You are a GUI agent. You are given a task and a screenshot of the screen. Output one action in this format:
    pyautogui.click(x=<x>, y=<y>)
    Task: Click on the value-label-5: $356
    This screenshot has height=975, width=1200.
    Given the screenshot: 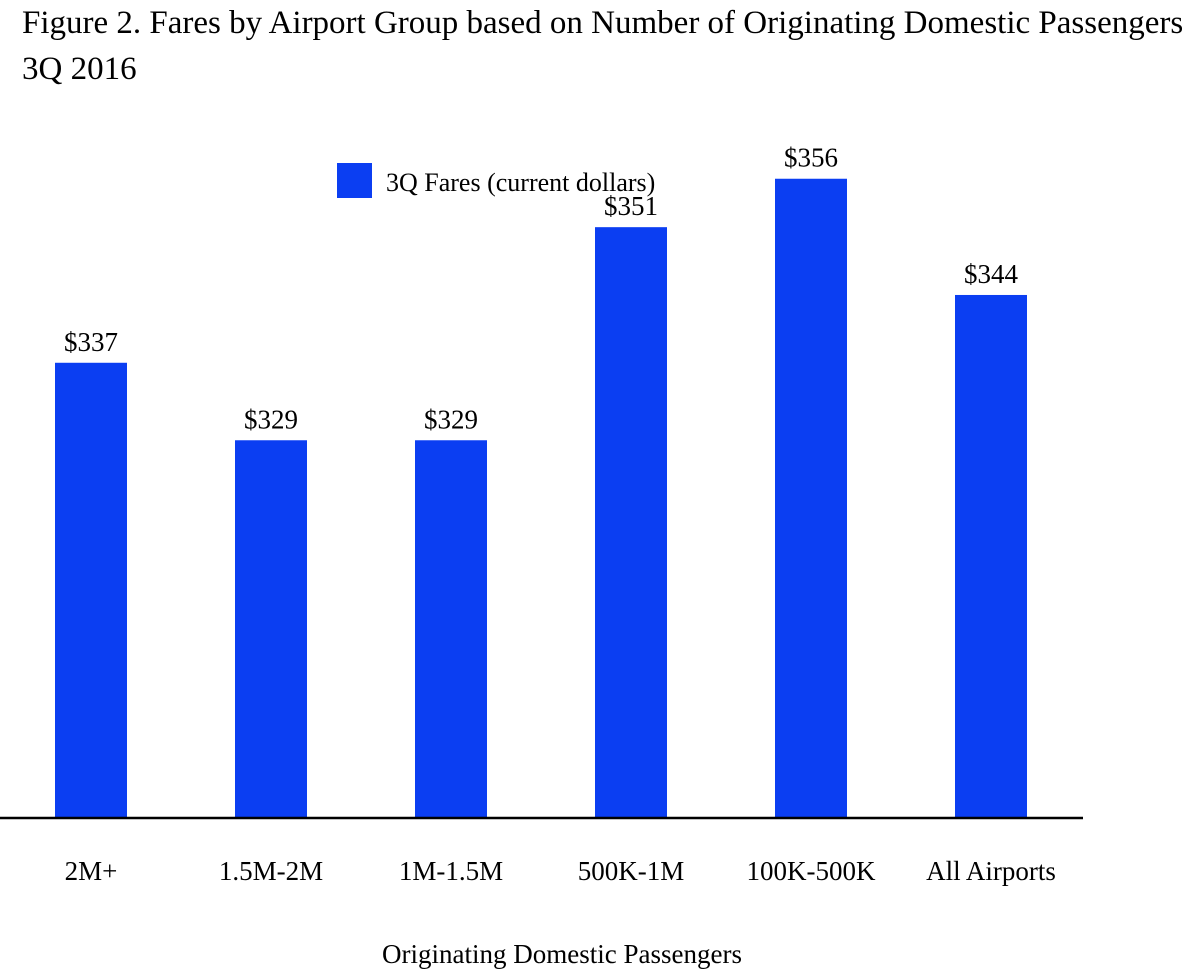 What is the action you would take?
    pyautogui.click(x=811, y=158)
    